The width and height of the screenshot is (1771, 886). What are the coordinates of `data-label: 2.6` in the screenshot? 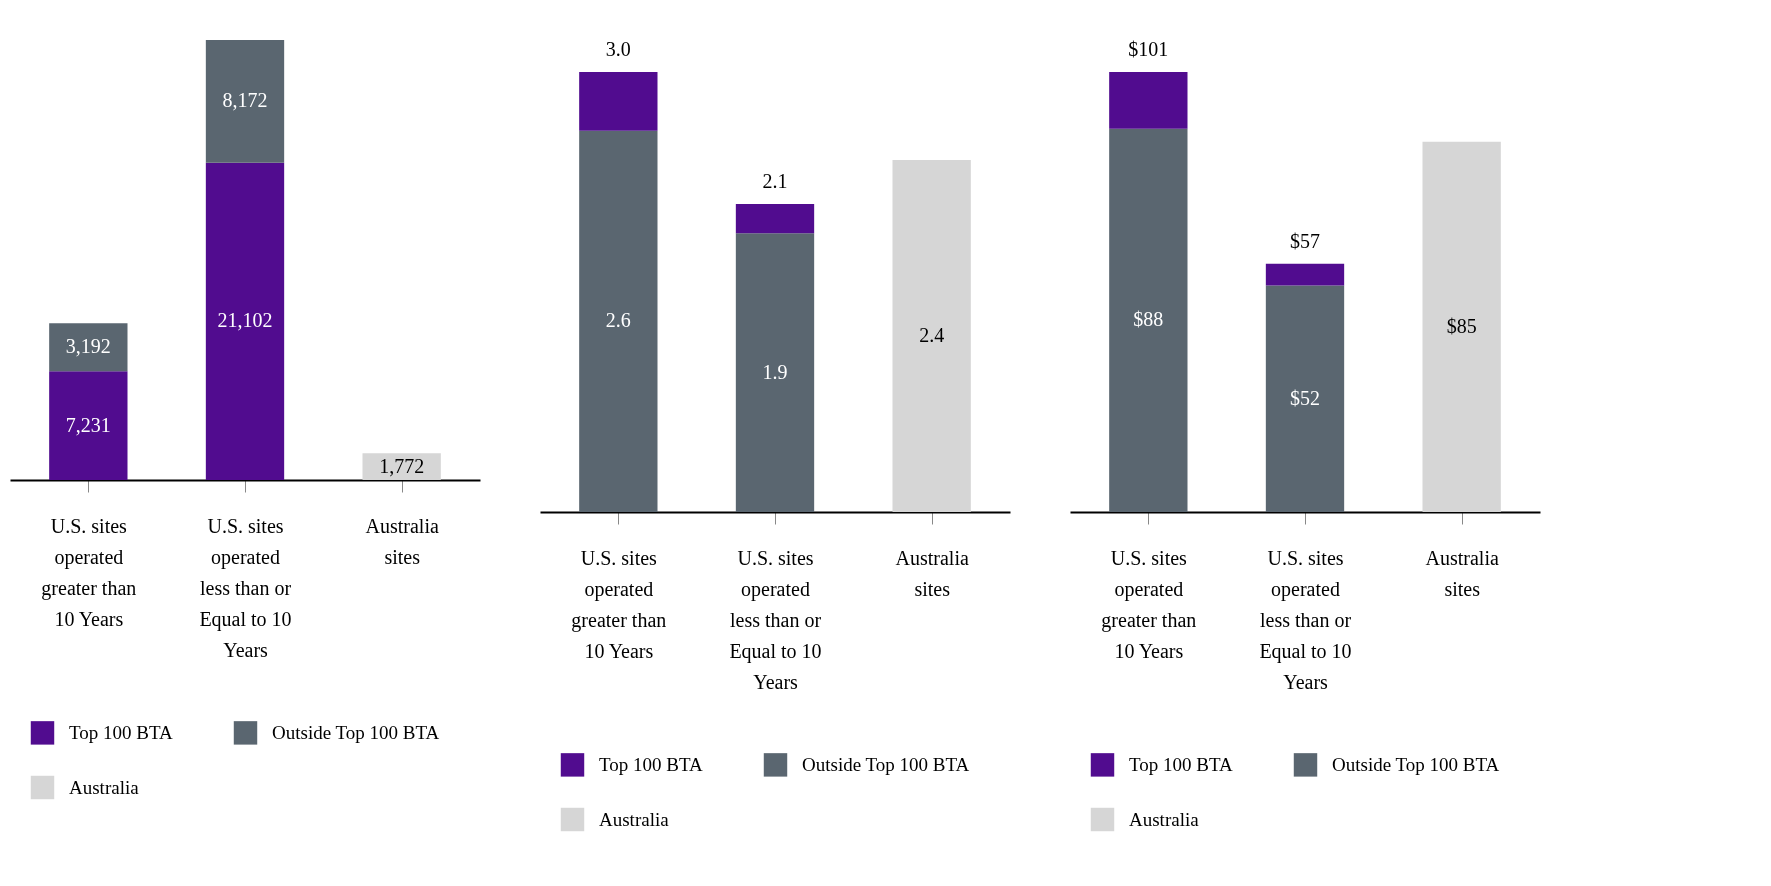 It's located at (618, 320).